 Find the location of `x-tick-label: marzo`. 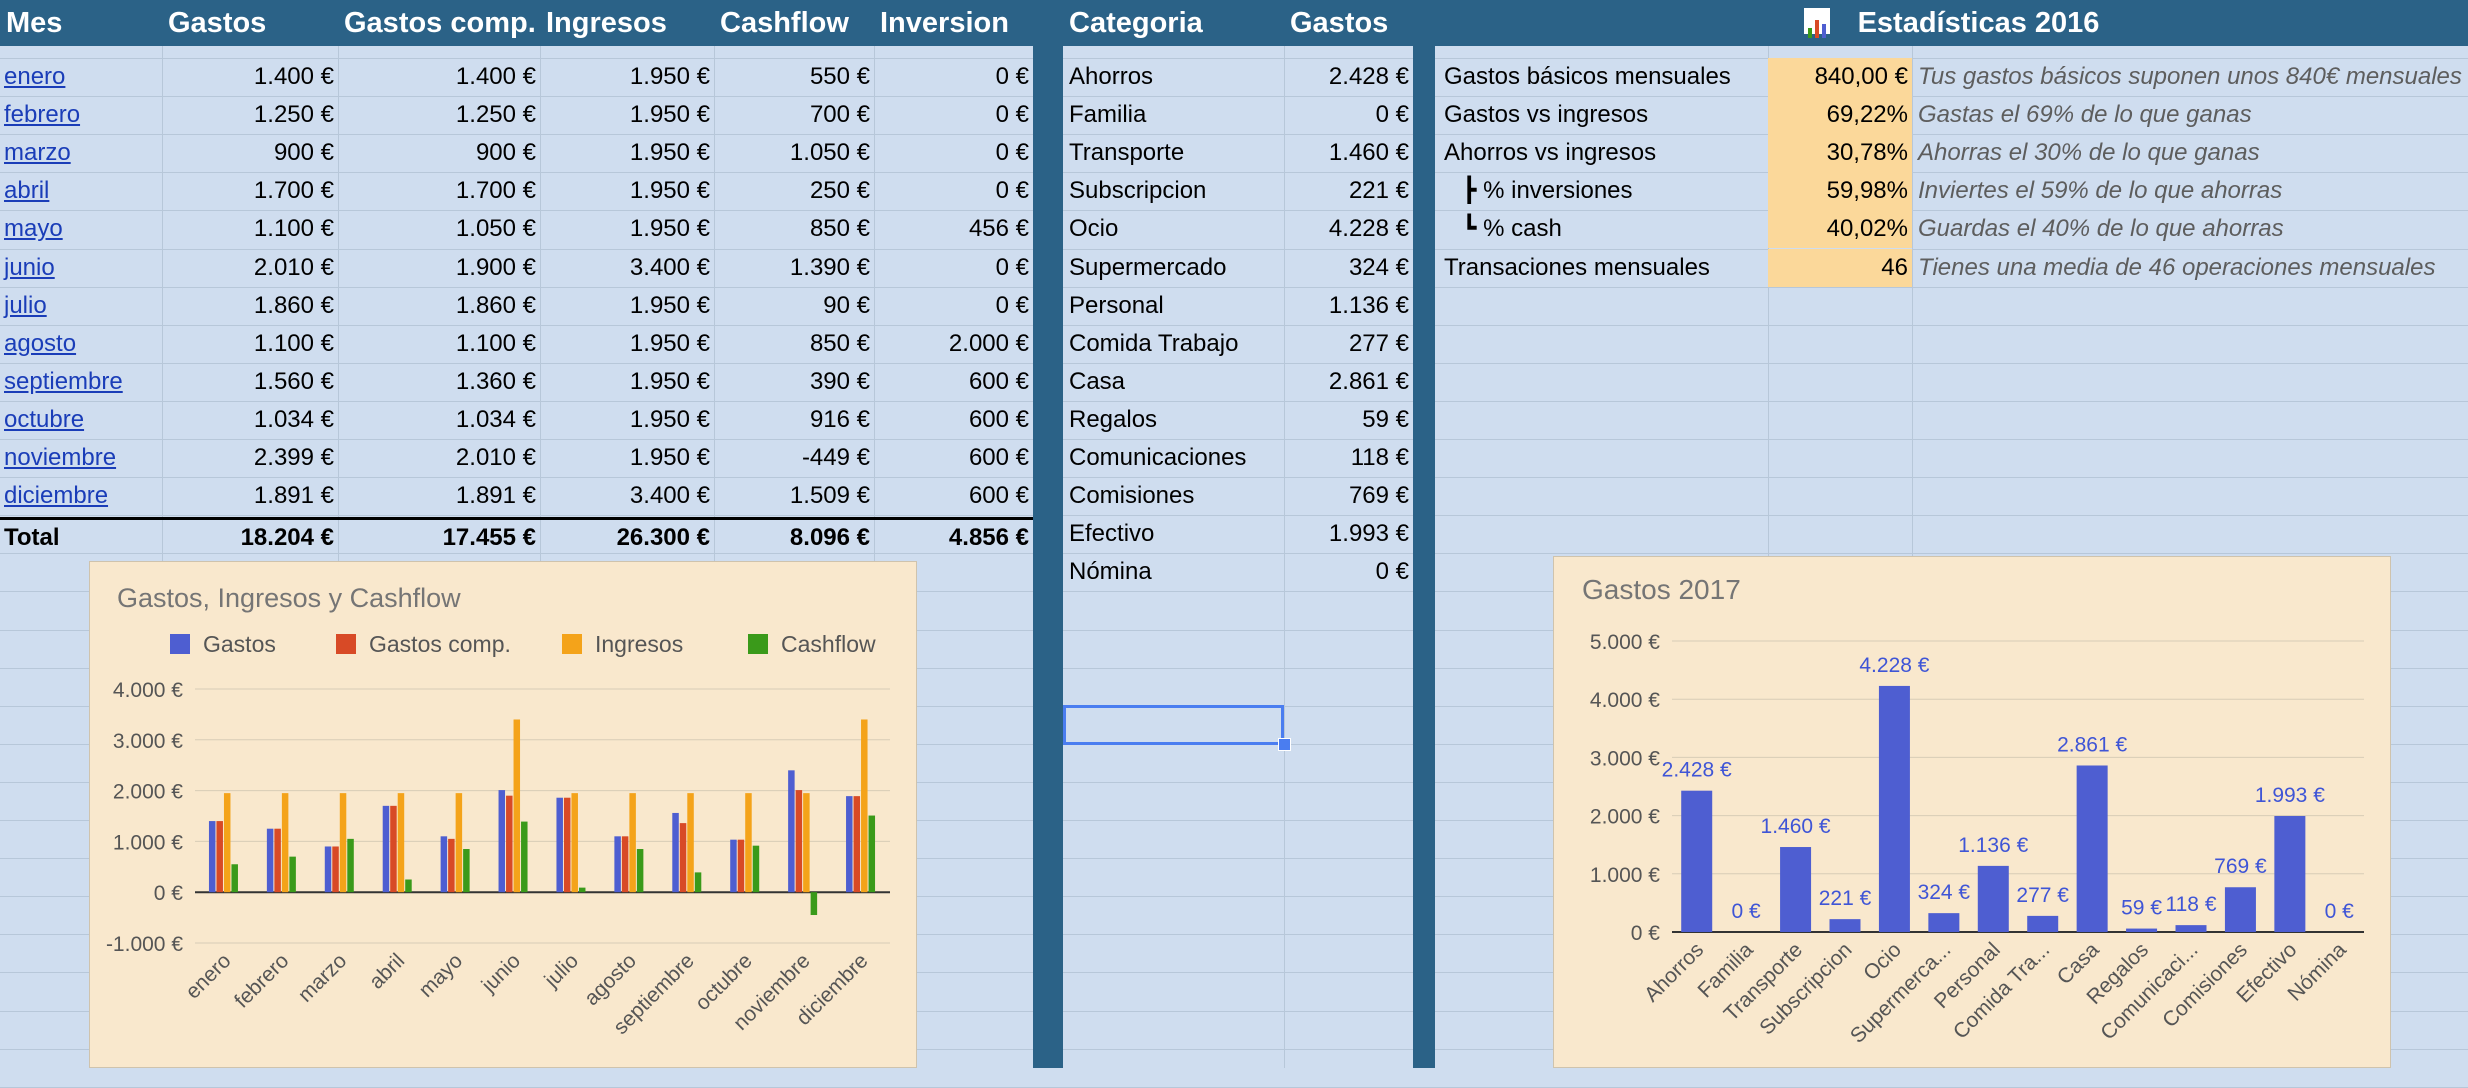

x-tick-label: marzo is located at coordinates (323, 978).